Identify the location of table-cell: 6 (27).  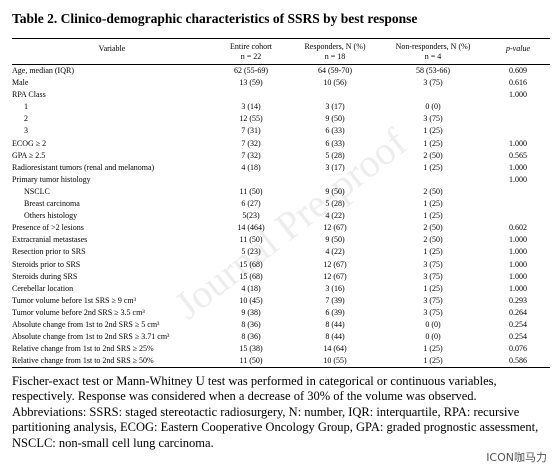
(251, 204).